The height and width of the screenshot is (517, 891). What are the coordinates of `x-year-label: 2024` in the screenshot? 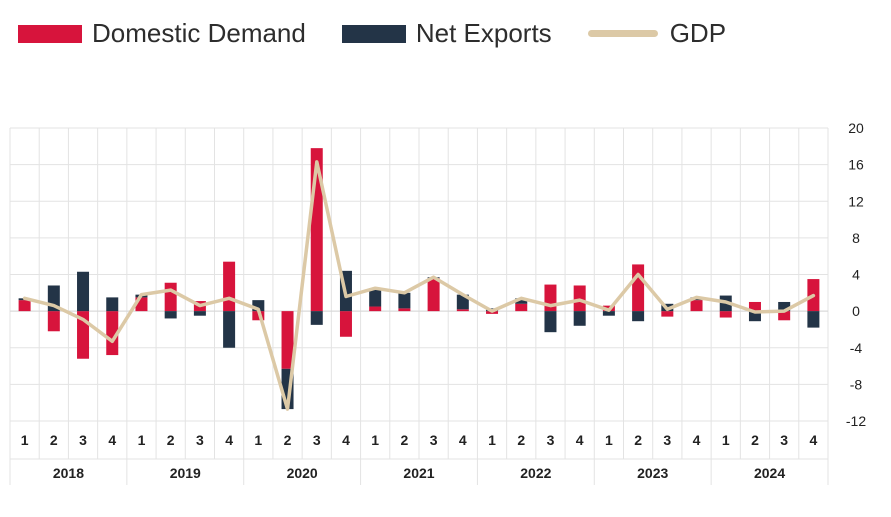 It's located at (769, 473).